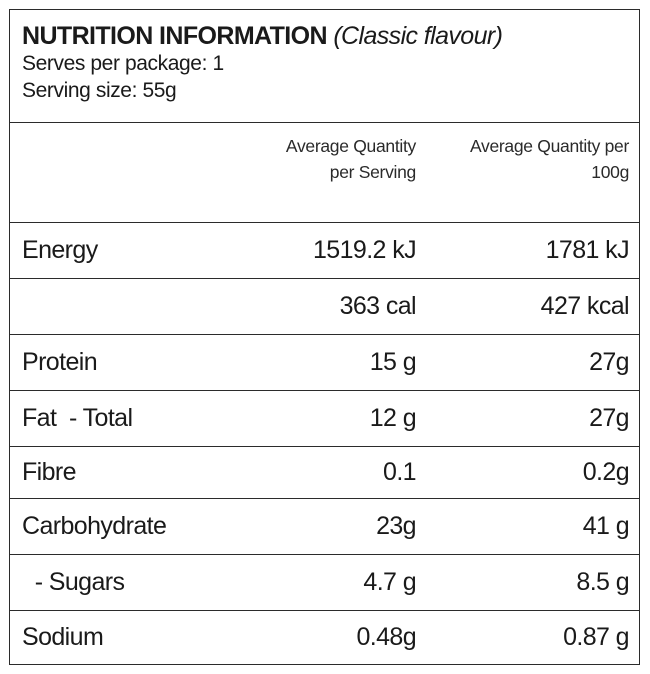 This screenshot has width=650, height=674. What do you see at coordinates (60, 362) in the screenshot?
I see `nutrient-label: Protein` at bounding box center [60, 362].